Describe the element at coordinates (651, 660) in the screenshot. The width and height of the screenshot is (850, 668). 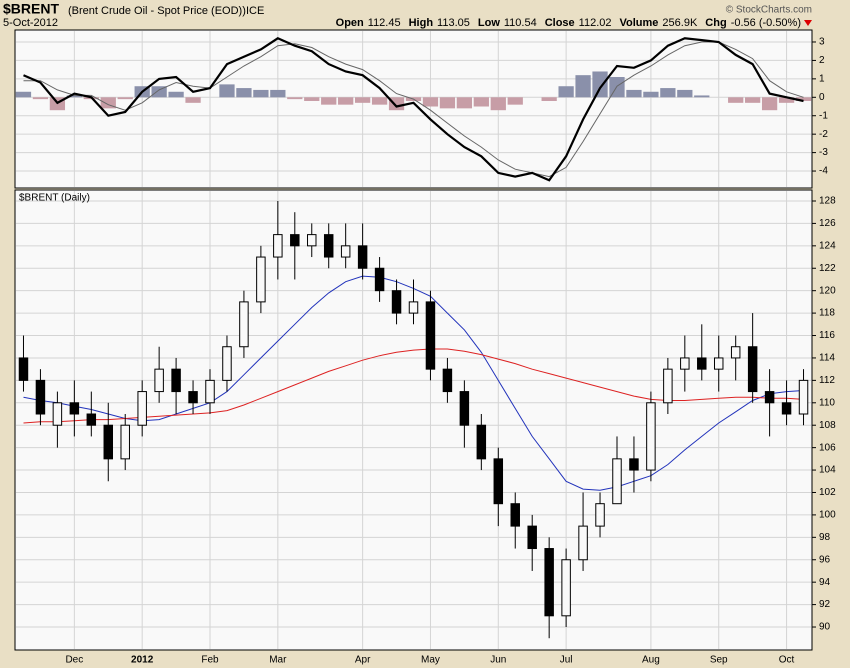
I see `x-tick-label: Aug` at that location.